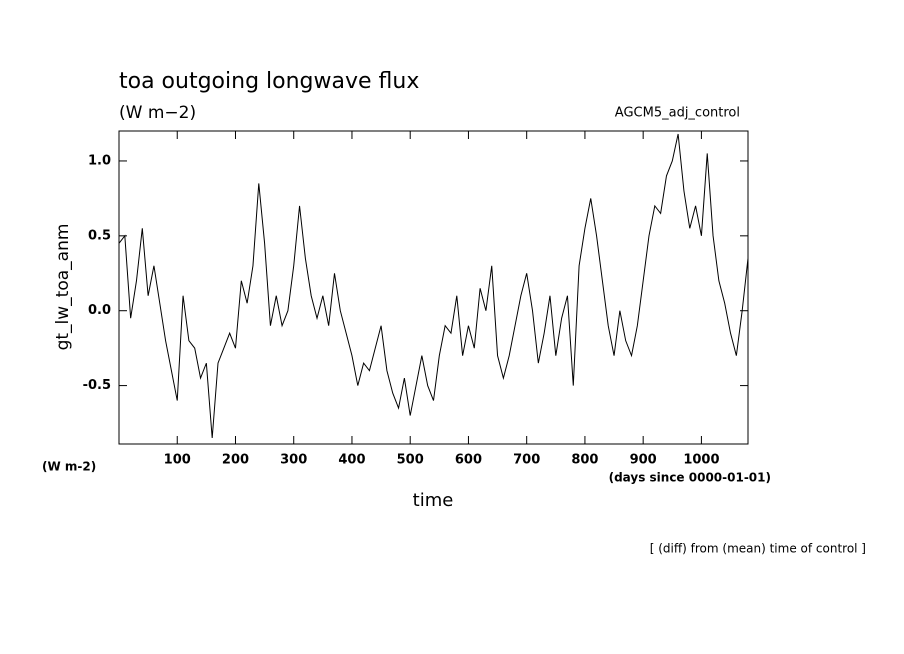 The width and height of the screenshot is (904, 654). Describe the element at coordinates (177, 460) in the screenshot. I see `x-tick-label: 100` at that location.